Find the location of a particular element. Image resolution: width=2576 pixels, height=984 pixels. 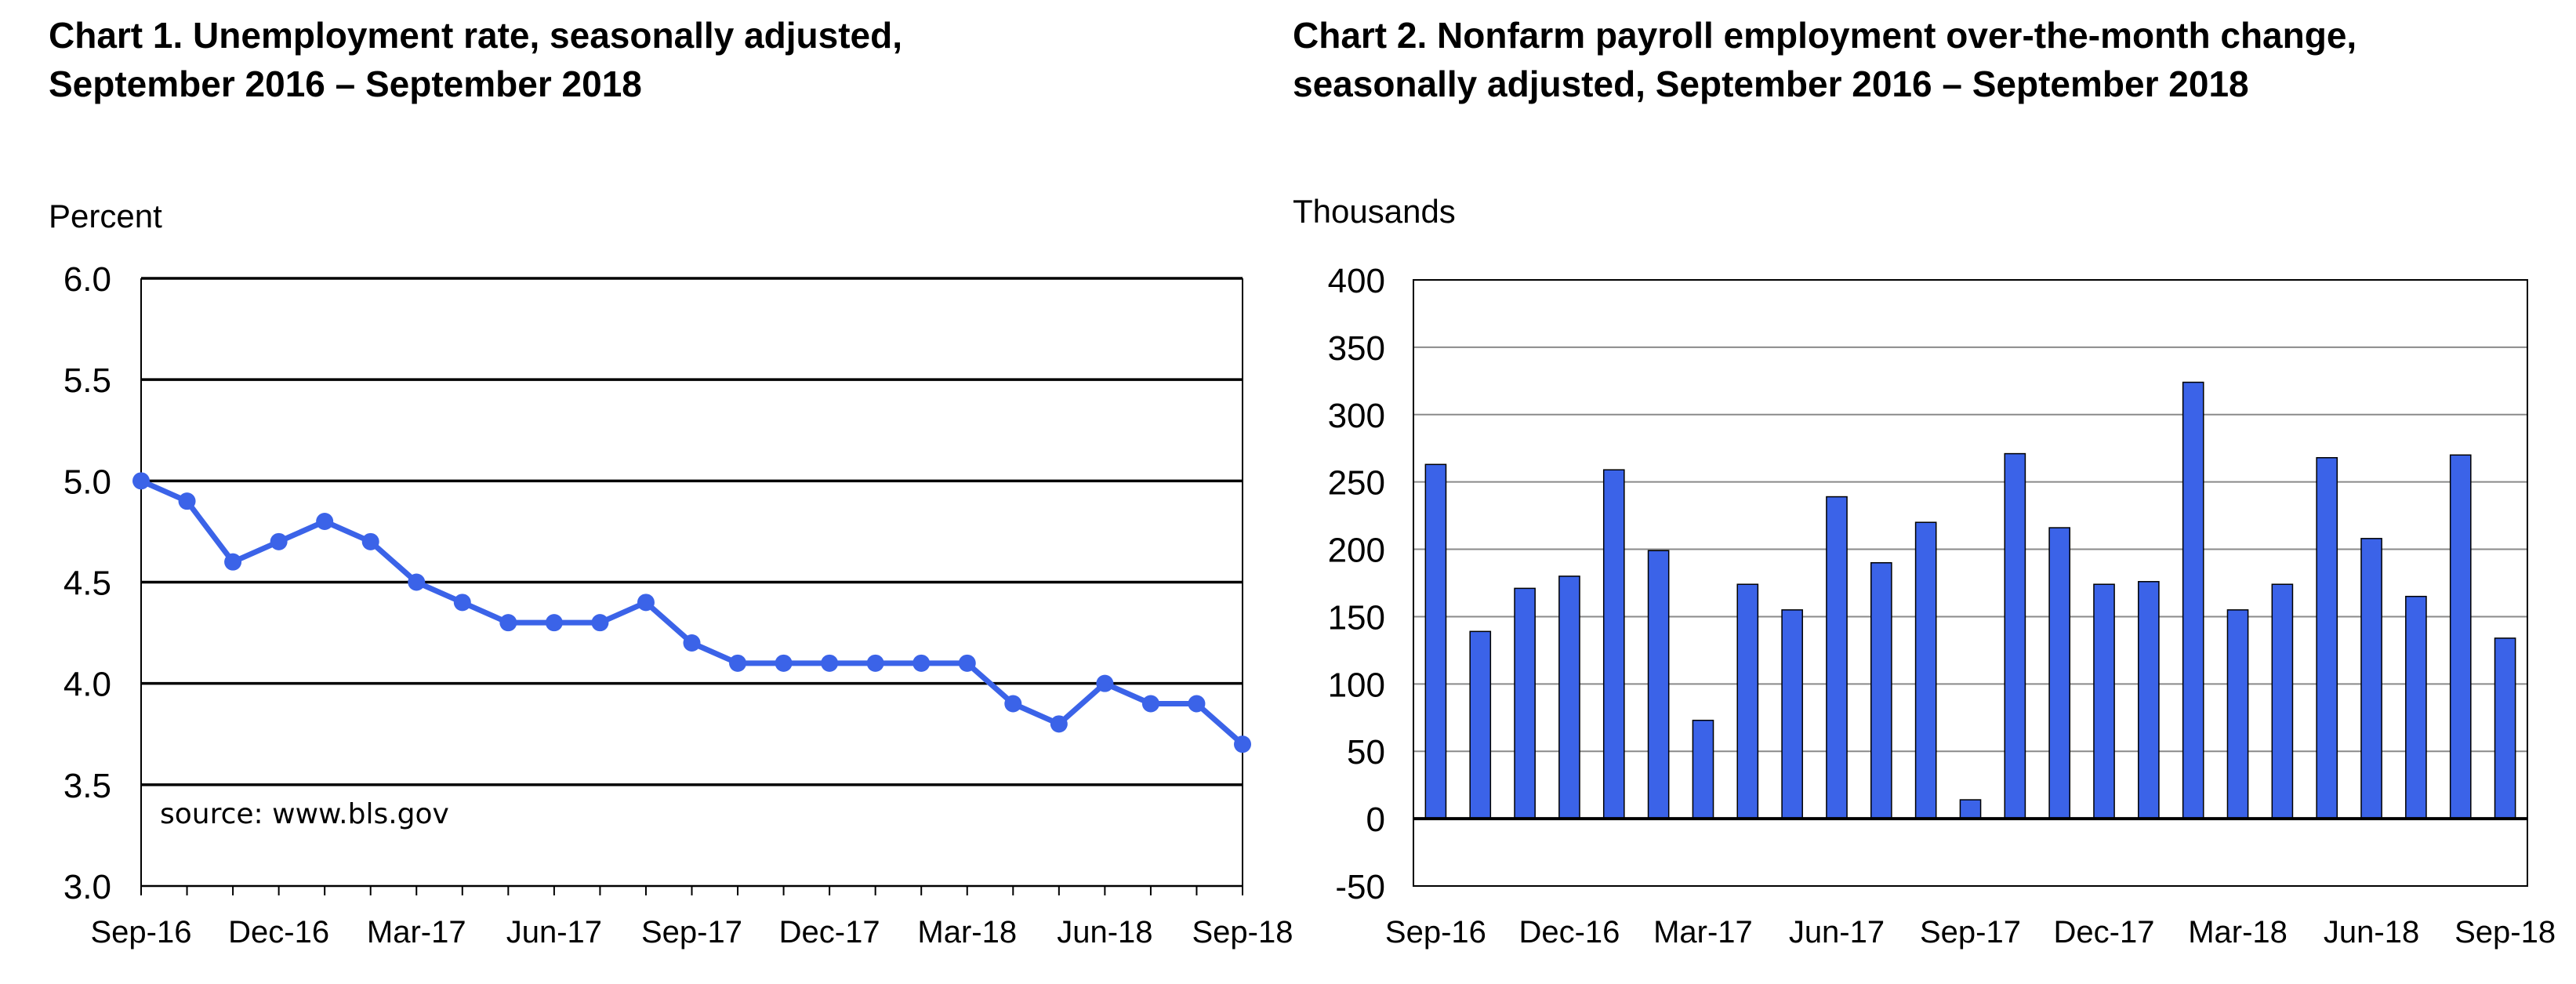

y-tick-label: 3.0 is located at coordinates (87, 887).